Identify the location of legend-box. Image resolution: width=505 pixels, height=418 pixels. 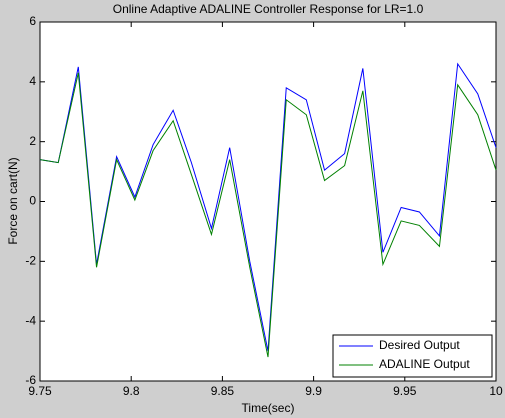
(412, 356).